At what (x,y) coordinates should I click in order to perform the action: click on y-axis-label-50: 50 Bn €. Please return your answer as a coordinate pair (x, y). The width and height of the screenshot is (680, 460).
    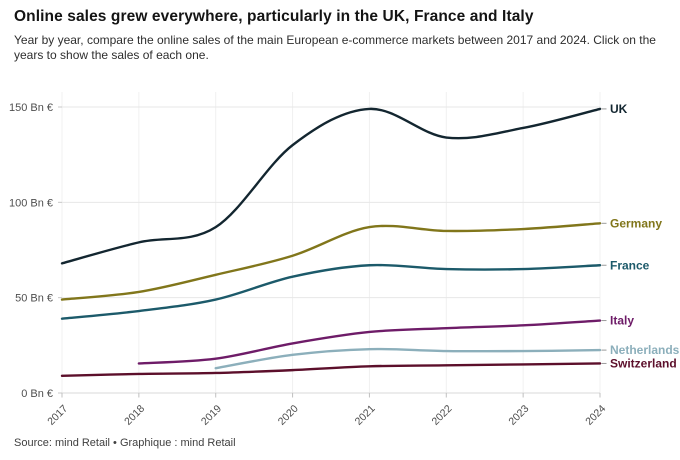
    Looking at the image, I should click on (34, 299).